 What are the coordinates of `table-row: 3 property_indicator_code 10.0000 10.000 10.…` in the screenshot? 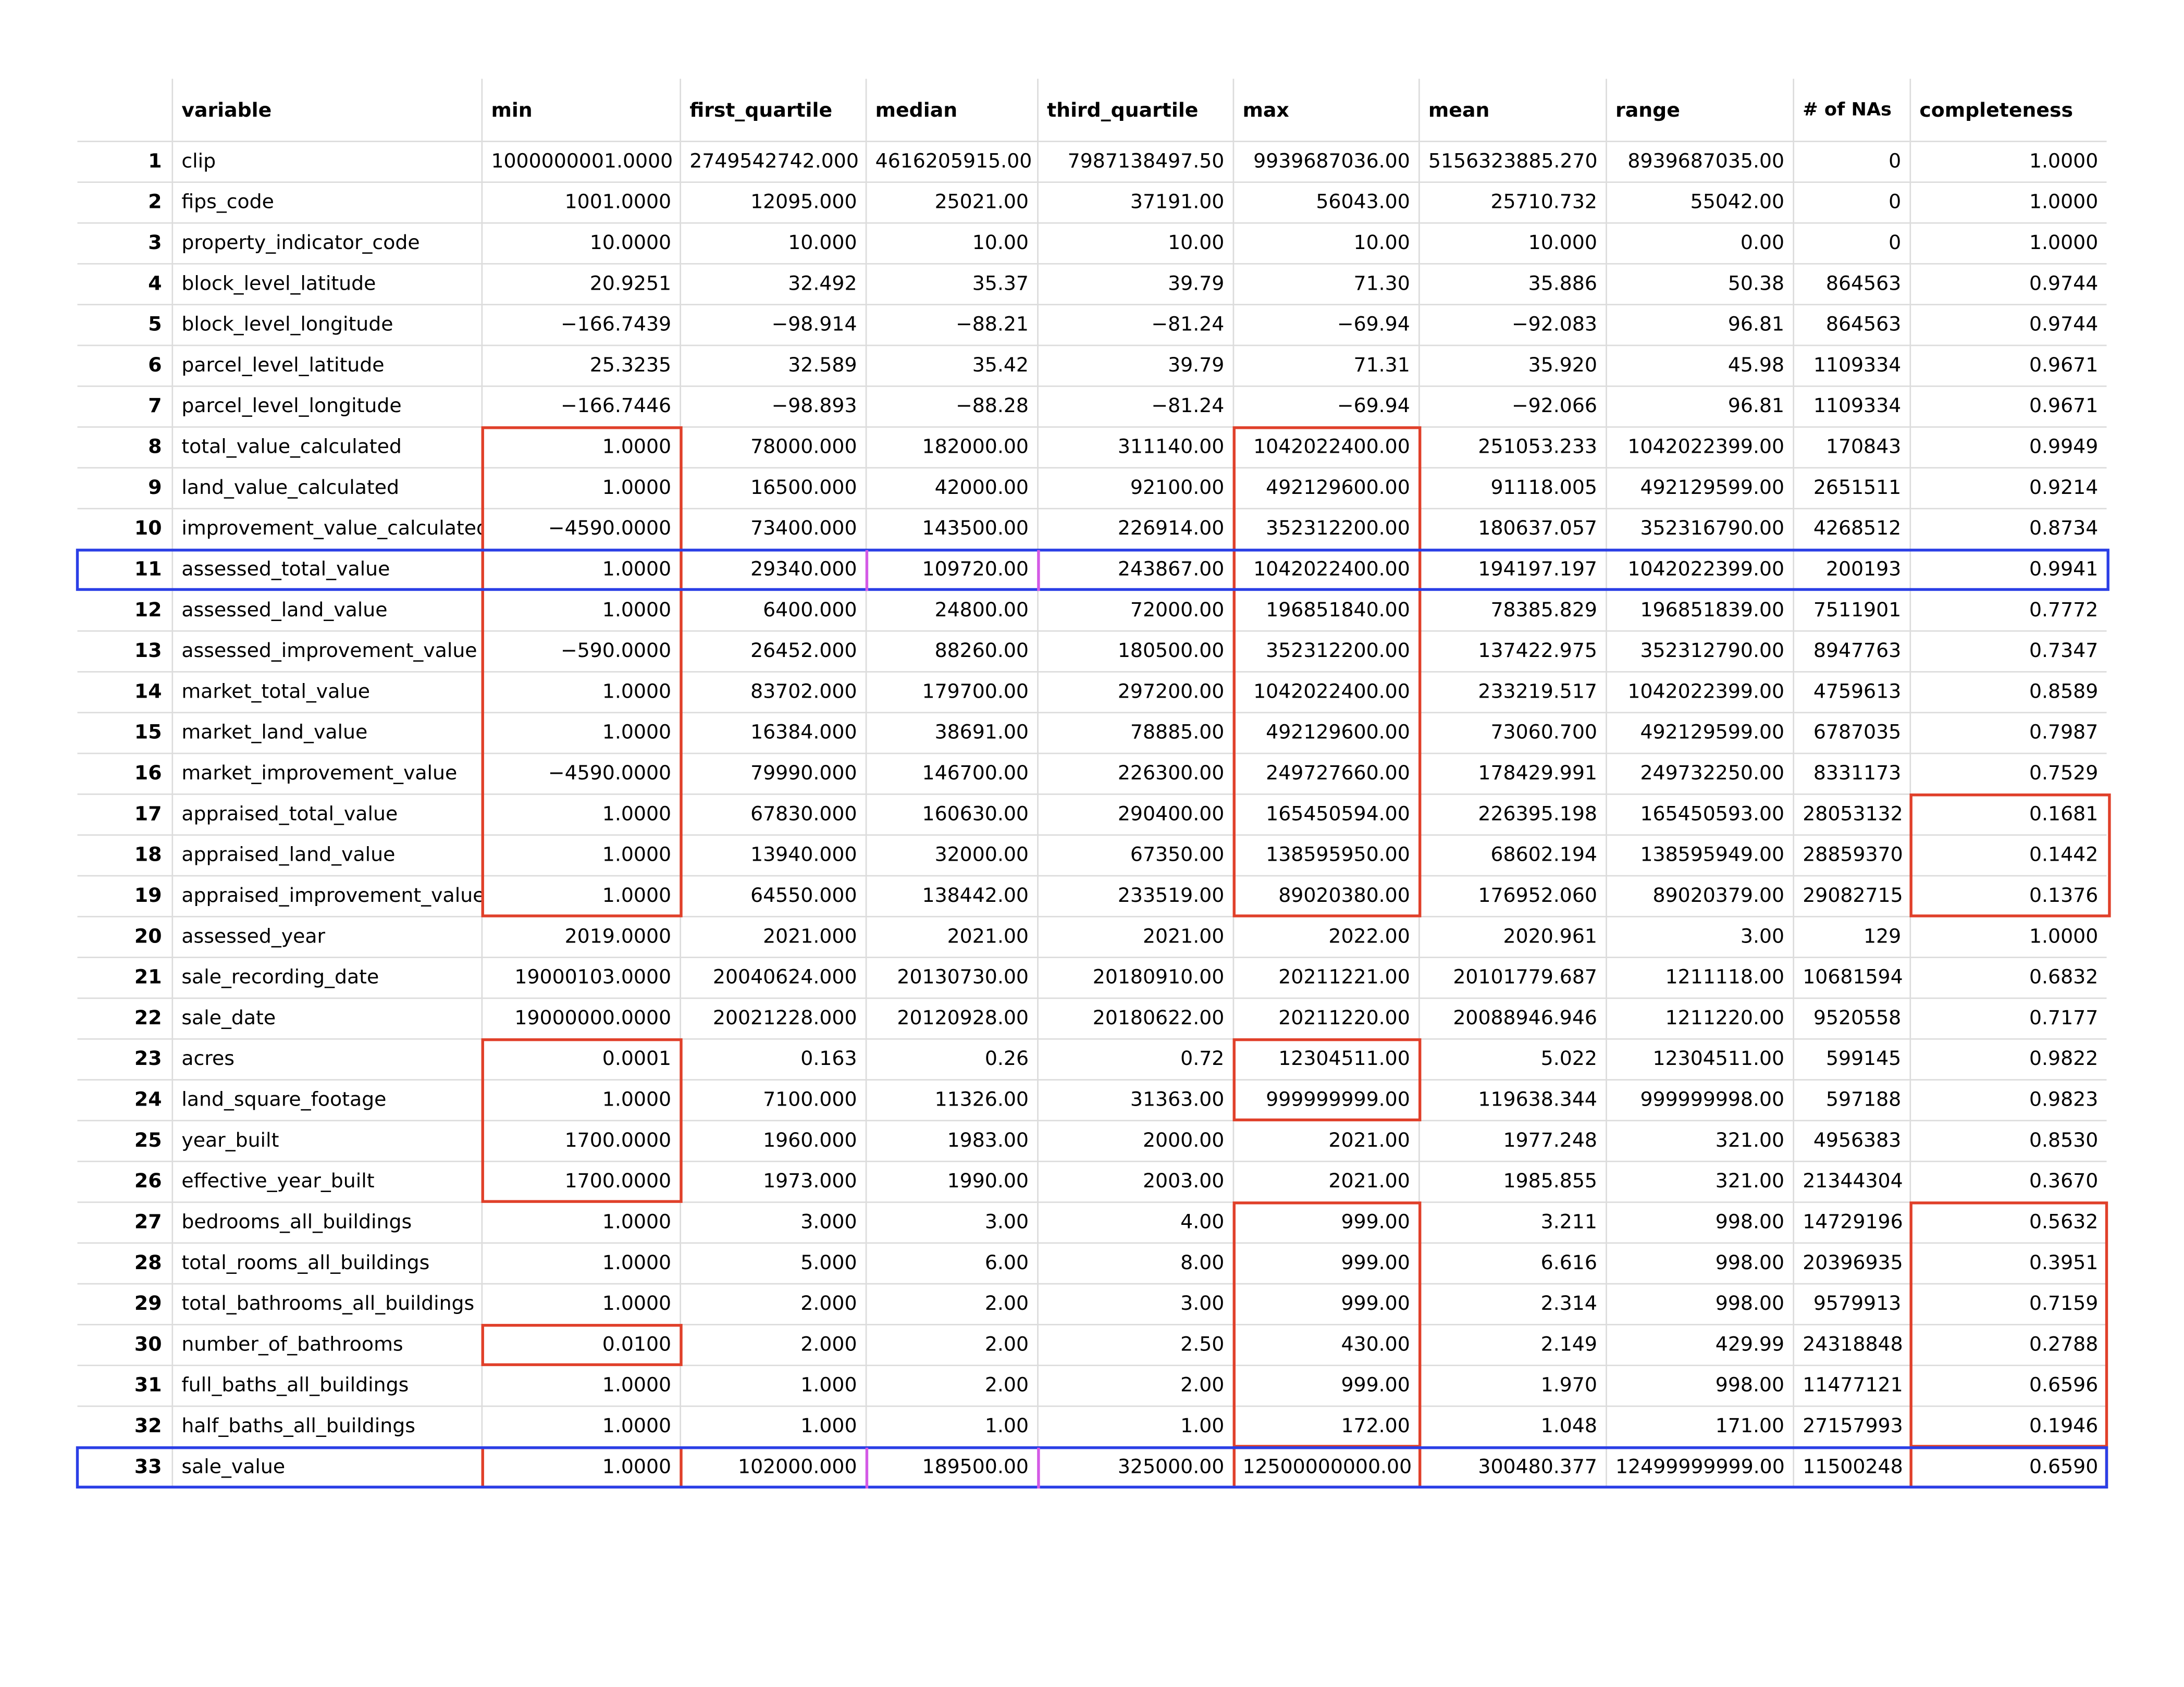 It's located at (1092, 244).